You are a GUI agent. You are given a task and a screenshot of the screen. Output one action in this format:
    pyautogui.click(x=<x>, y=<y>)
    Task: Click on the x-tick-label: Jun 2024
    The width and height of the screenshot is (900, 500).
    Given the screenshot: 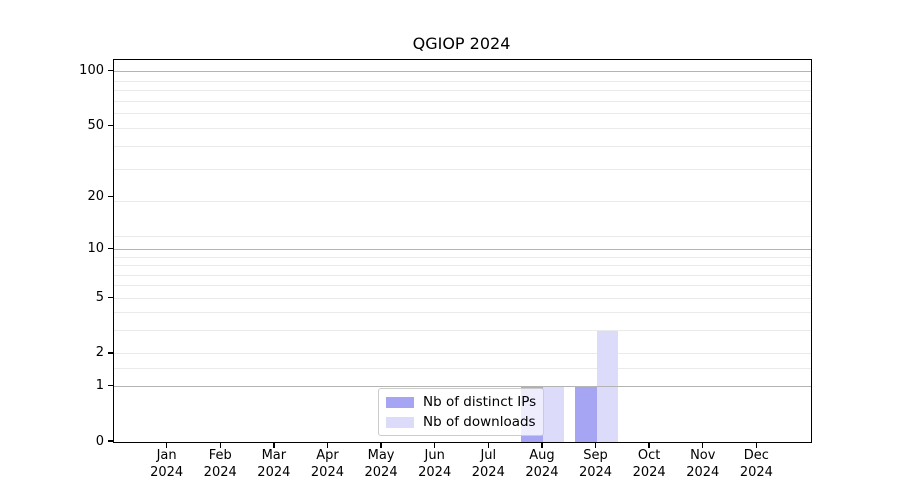 What is the action you would take?
    pyautogui.click(x=435, y=464)
    